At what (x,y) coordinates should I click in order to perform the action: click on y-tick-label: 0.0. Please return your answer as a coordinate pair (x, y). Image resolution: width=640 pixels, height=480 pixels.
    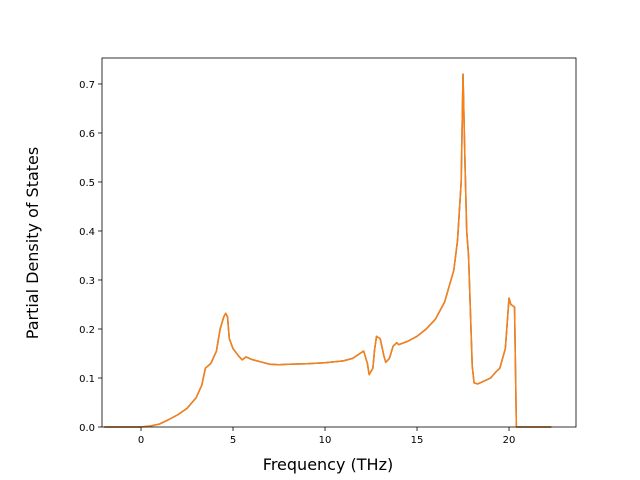
    Looking at the image, I should click on (87, 428).